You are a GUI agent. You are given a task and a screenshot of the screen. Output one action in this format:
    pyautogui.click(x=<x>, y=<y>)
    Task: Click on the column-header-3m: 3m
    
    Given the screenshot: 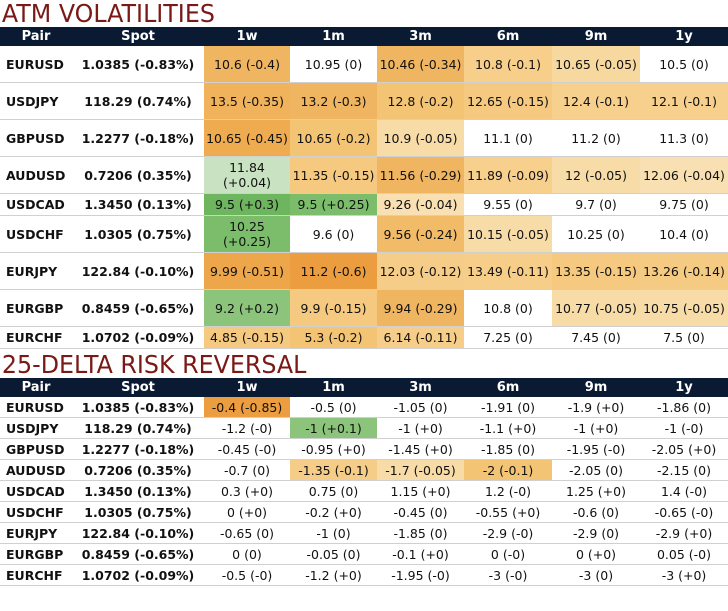 What is the action you would take?
    pyautogui.click(x=420, y=36)
    